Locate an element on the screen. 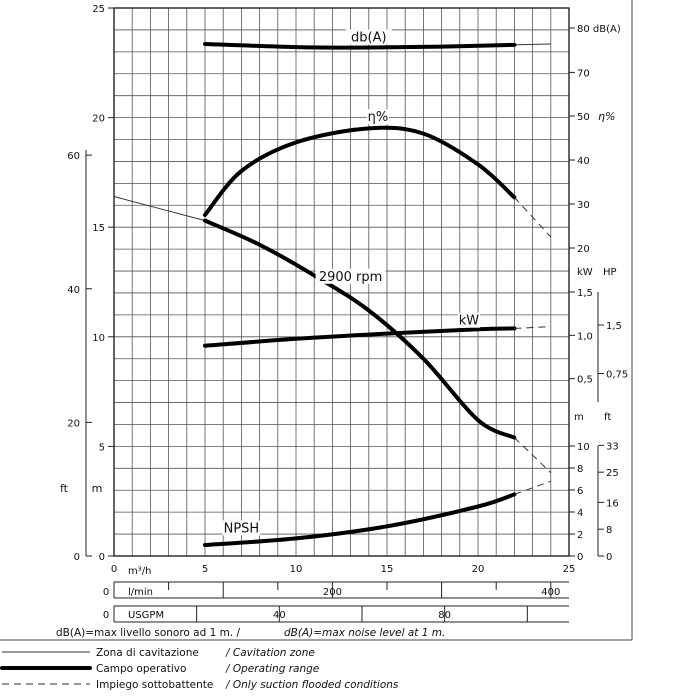  head-m-tick-label: 15 is located at coordinates (98, 228).